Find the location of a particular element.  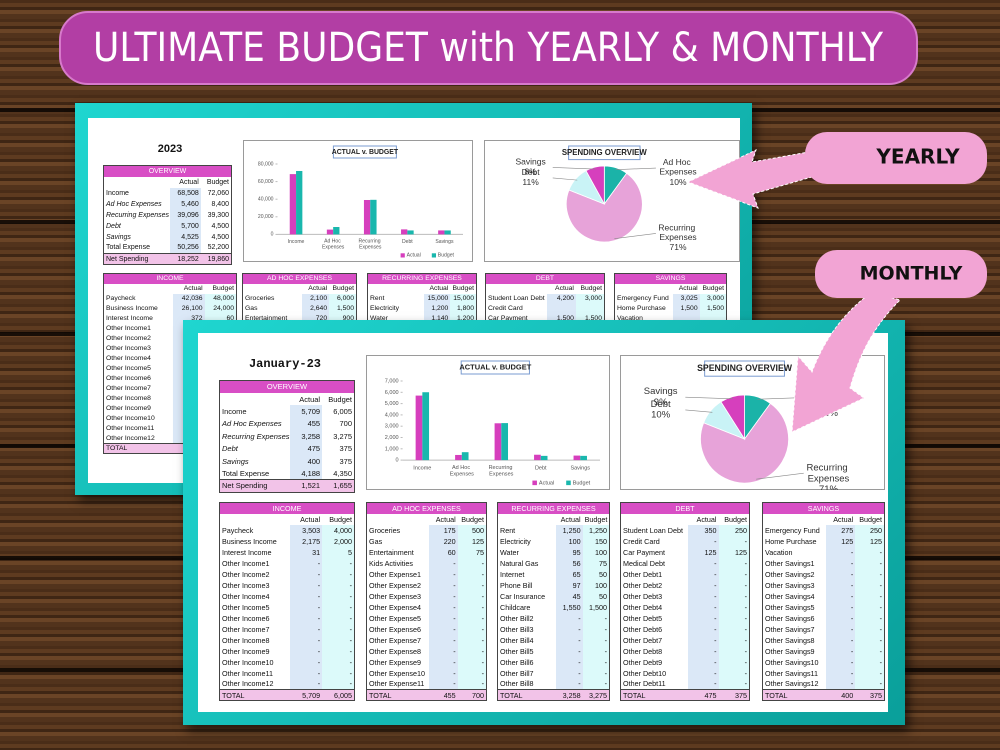

table-title: SAVINGS is located at coordinates (823, 508).